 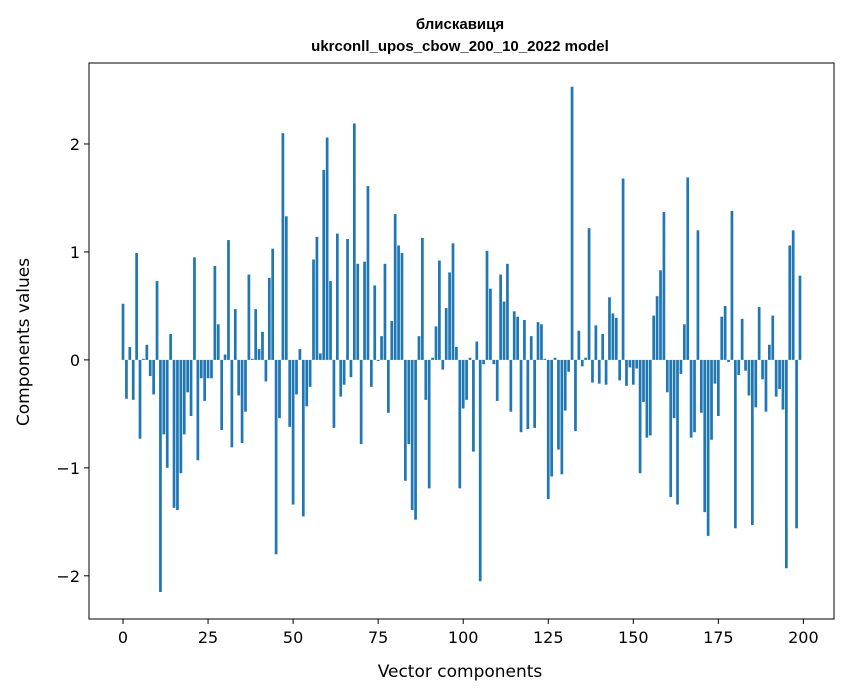 What do you see at coordinates (463, 637) in the screenshot?
I see `x-tick-label-100: 100` at bounding box center [463, 637].